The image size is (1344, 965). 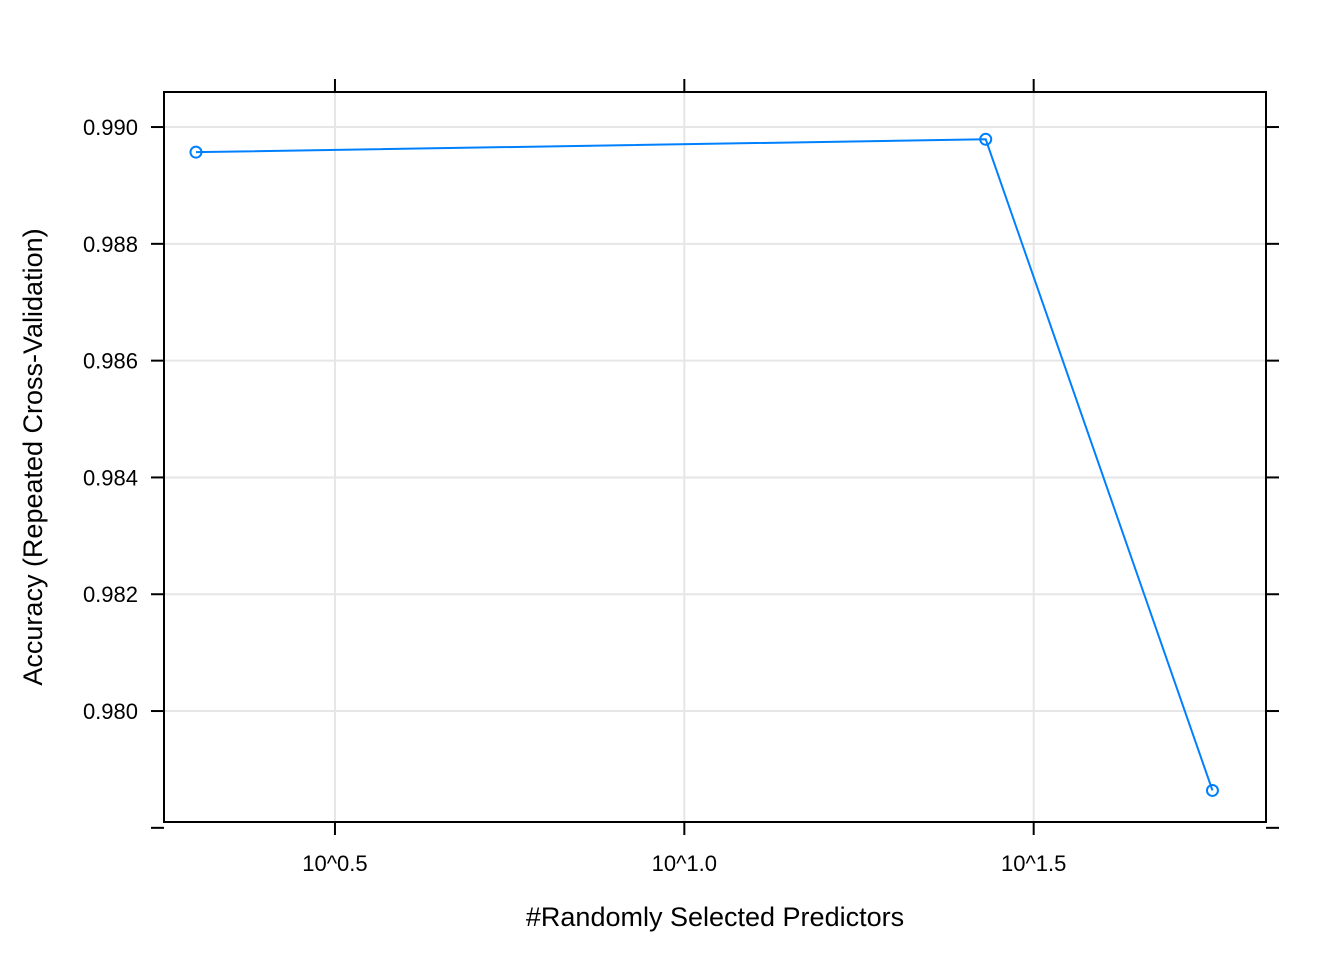 I want to click on x-tick-label: 10^1.0, so click(x=684, y=863).